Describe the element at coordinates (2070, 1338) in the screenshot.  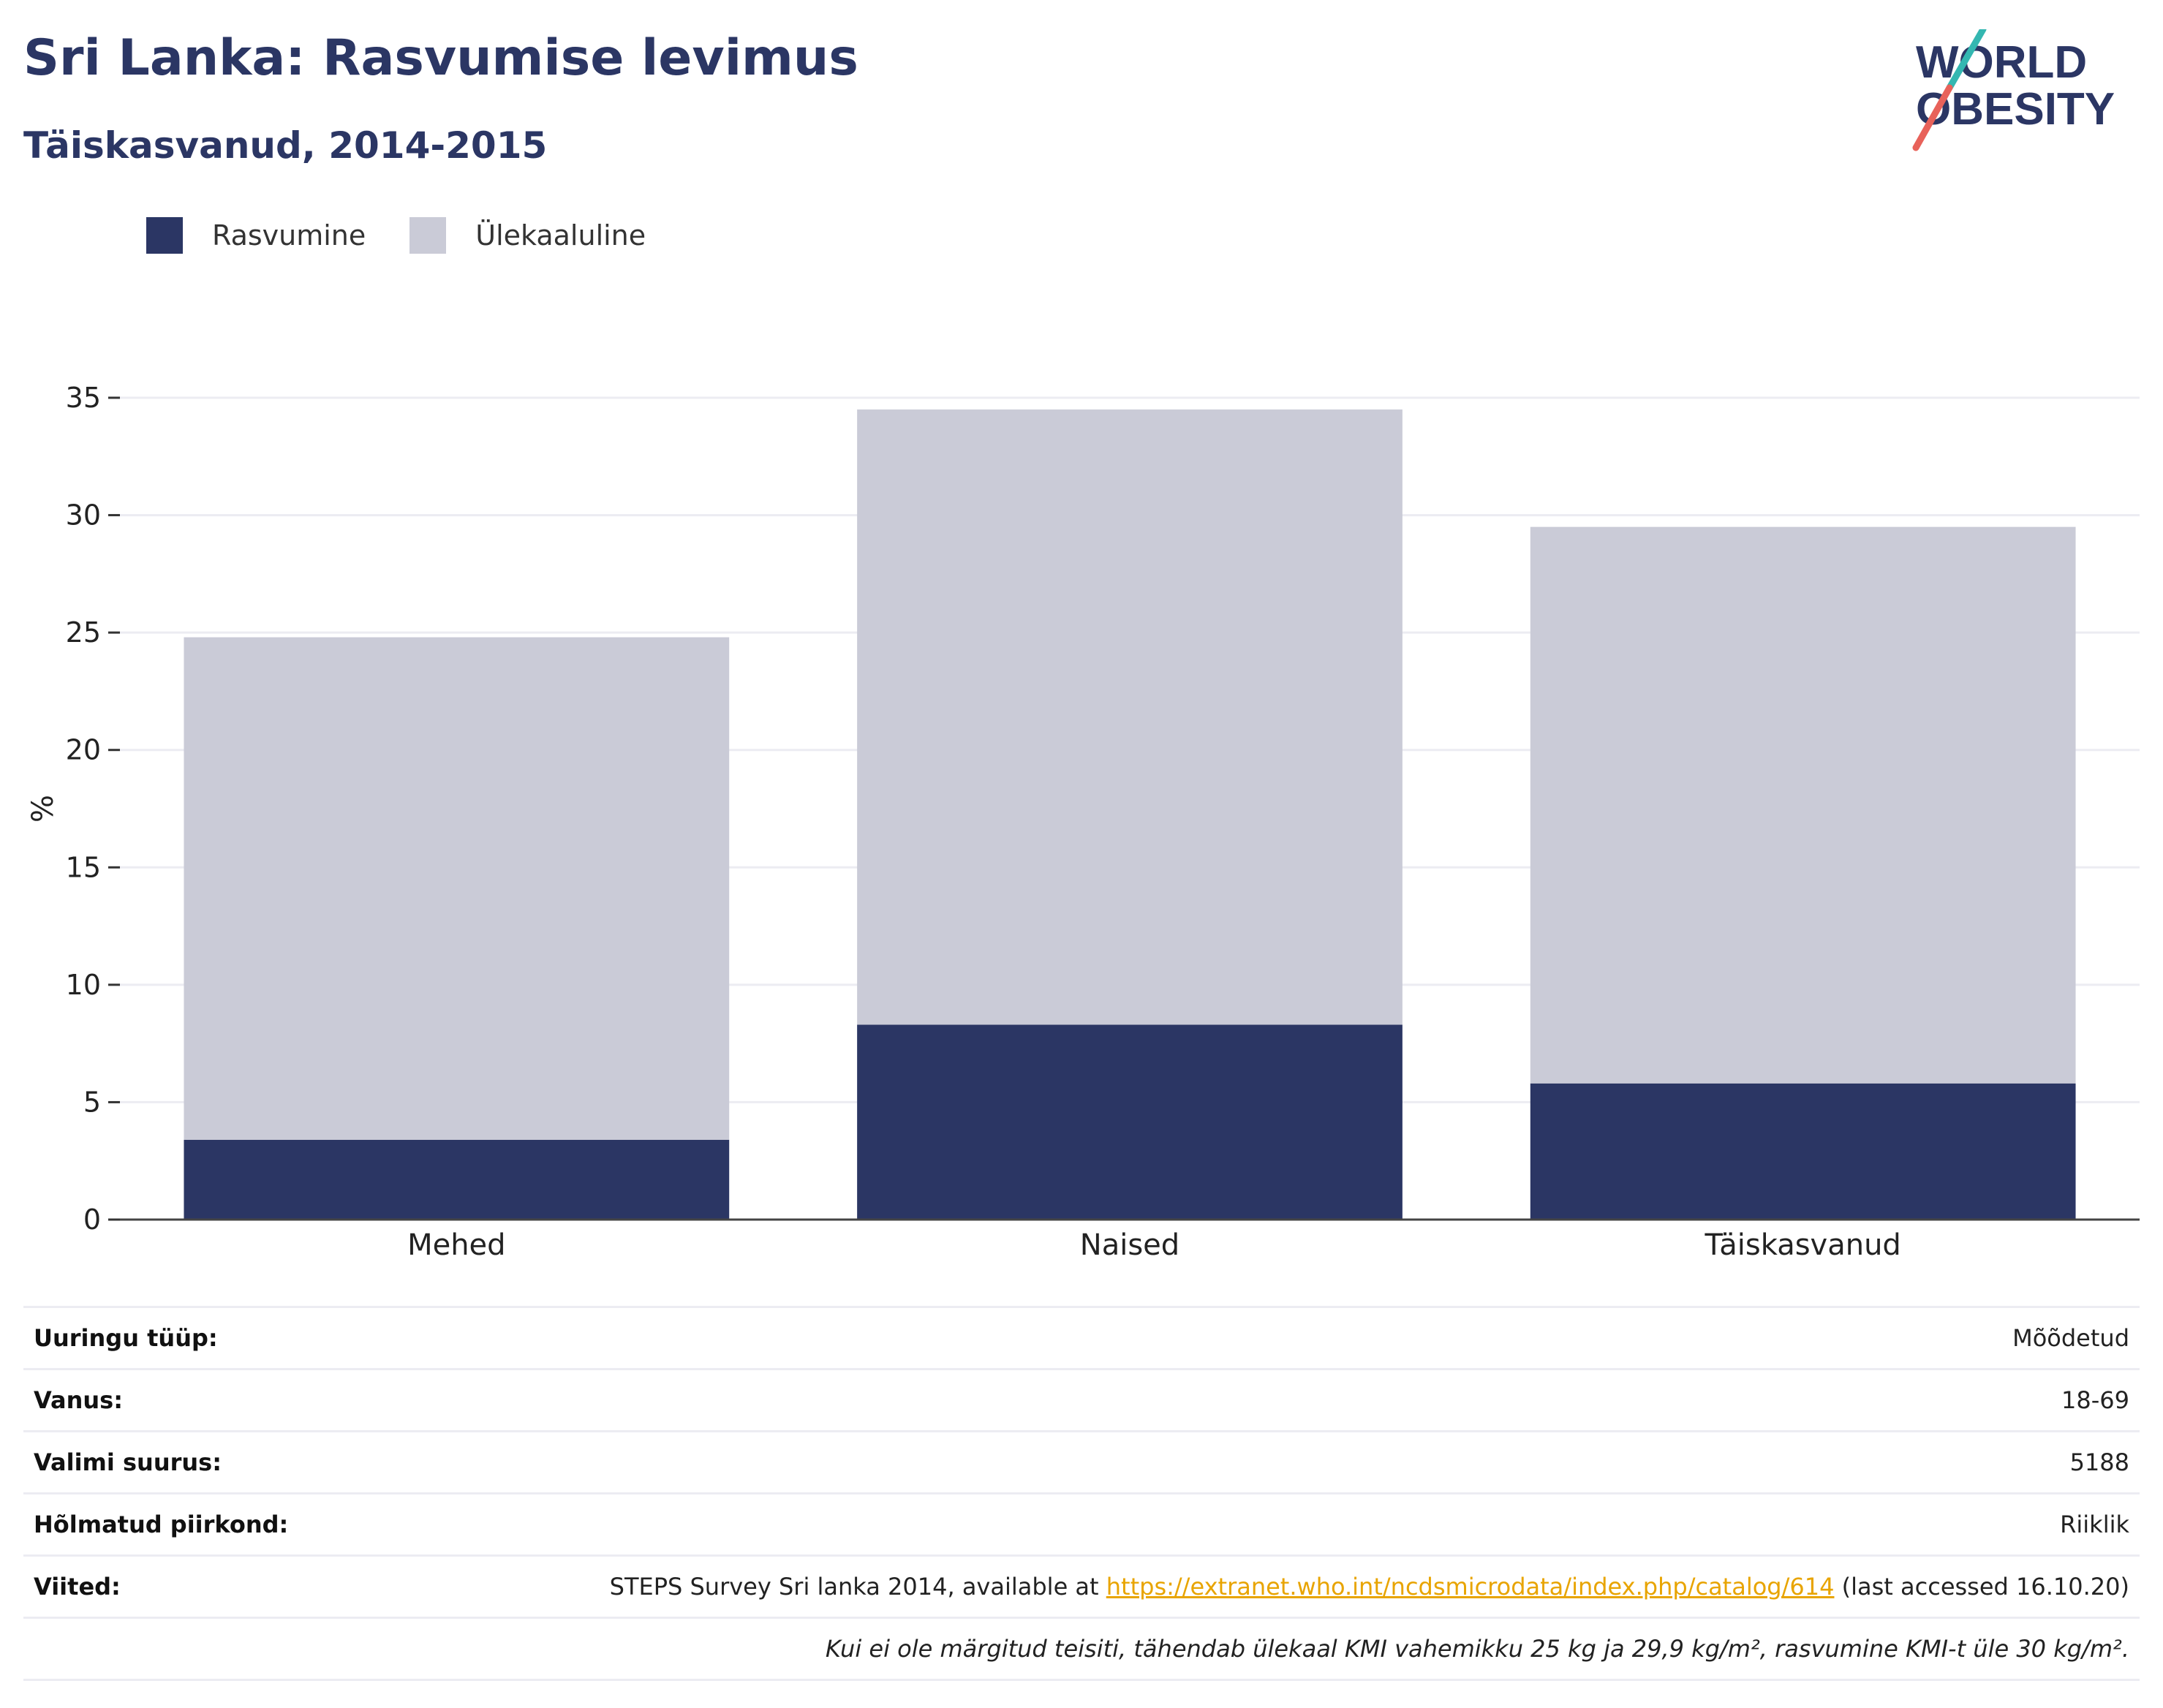
I see `meta-value: Mõõdetud` at that location.